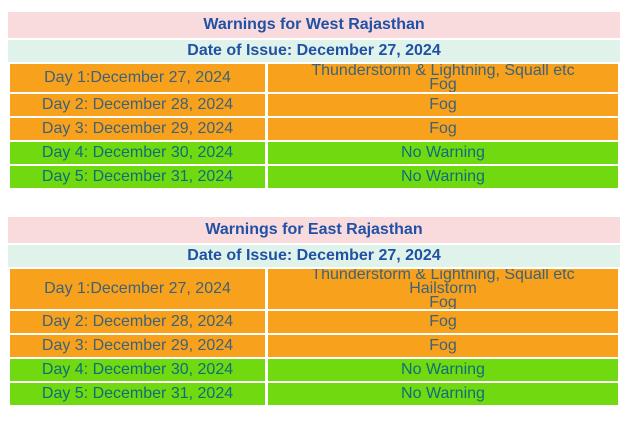  What do you see at coordinates (314, 25) in the screenshot?
I see `table-title: Warnings for West Rajasthan` at bounding box center [314, 25].